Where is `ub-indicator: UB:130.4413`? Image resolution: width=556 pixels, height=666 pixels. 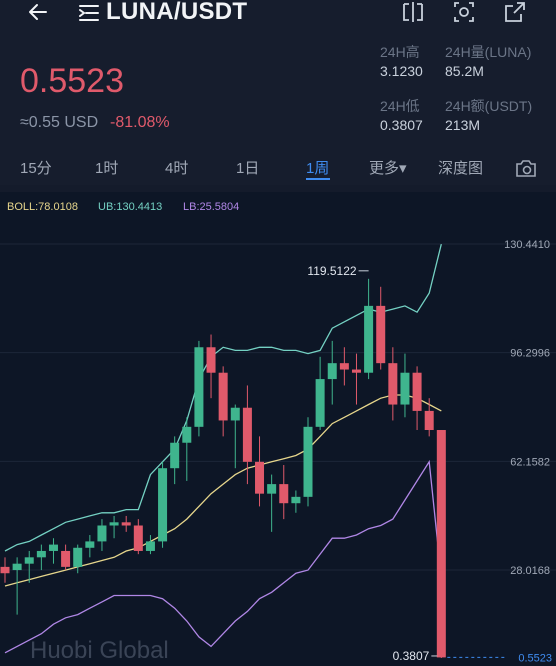
ub-indicator: UB:130.4413 is located at coordinates (130, 207).